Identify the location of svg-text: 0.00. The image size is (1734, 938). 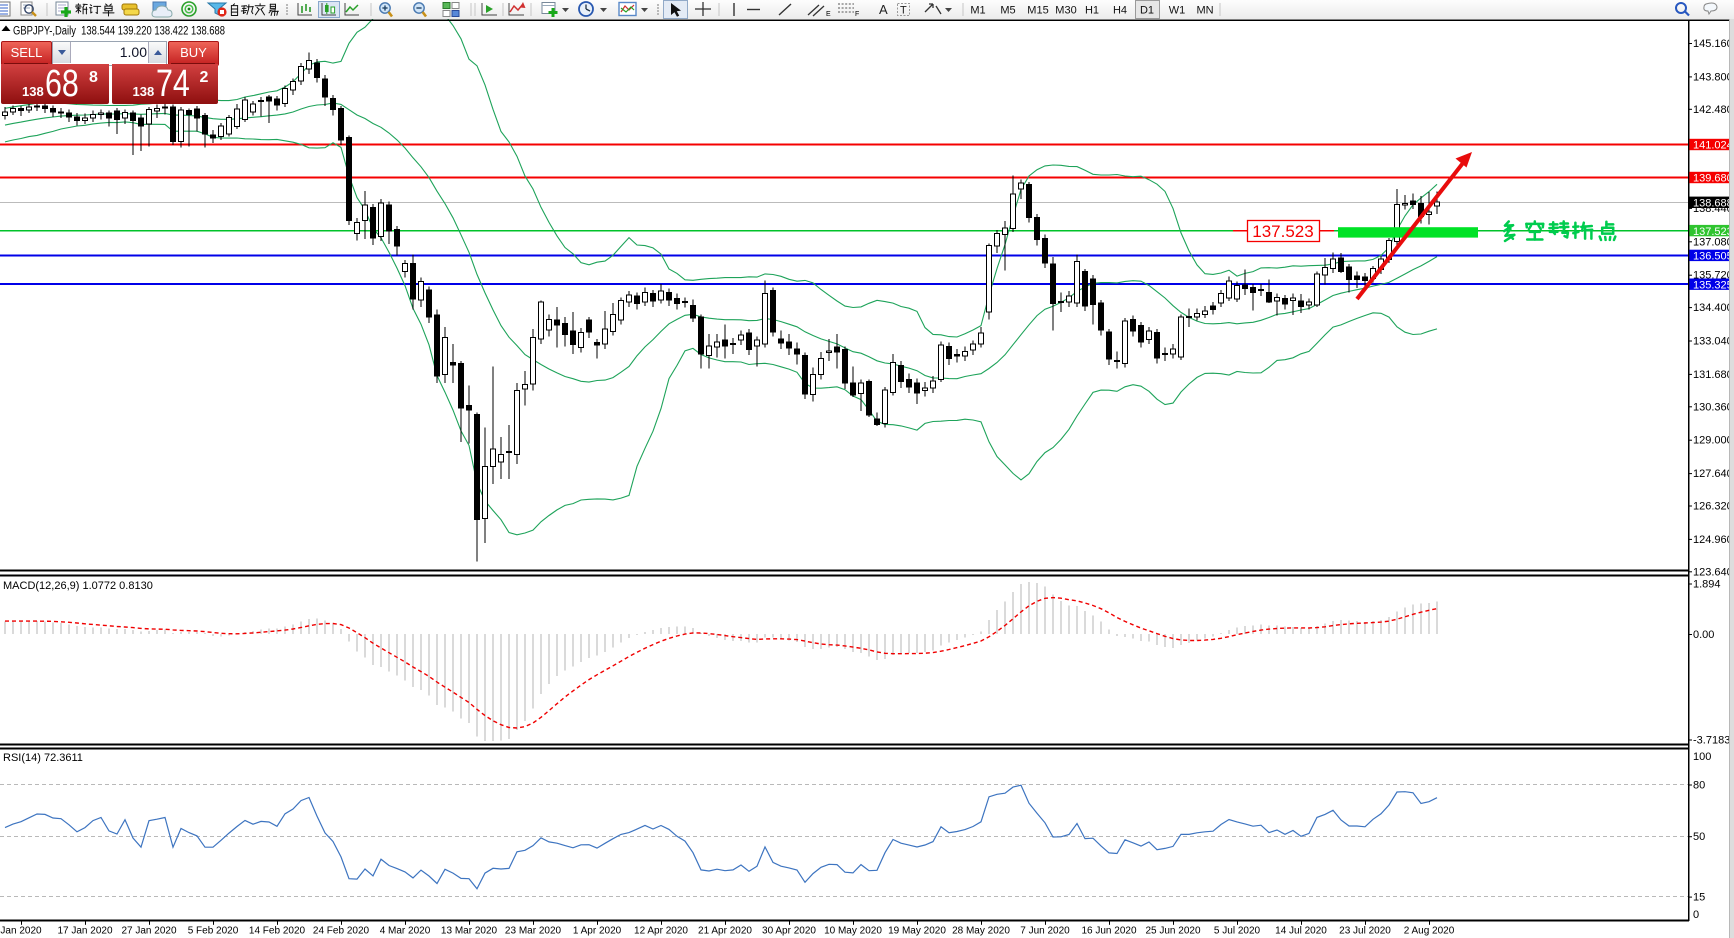
(1703, 635).